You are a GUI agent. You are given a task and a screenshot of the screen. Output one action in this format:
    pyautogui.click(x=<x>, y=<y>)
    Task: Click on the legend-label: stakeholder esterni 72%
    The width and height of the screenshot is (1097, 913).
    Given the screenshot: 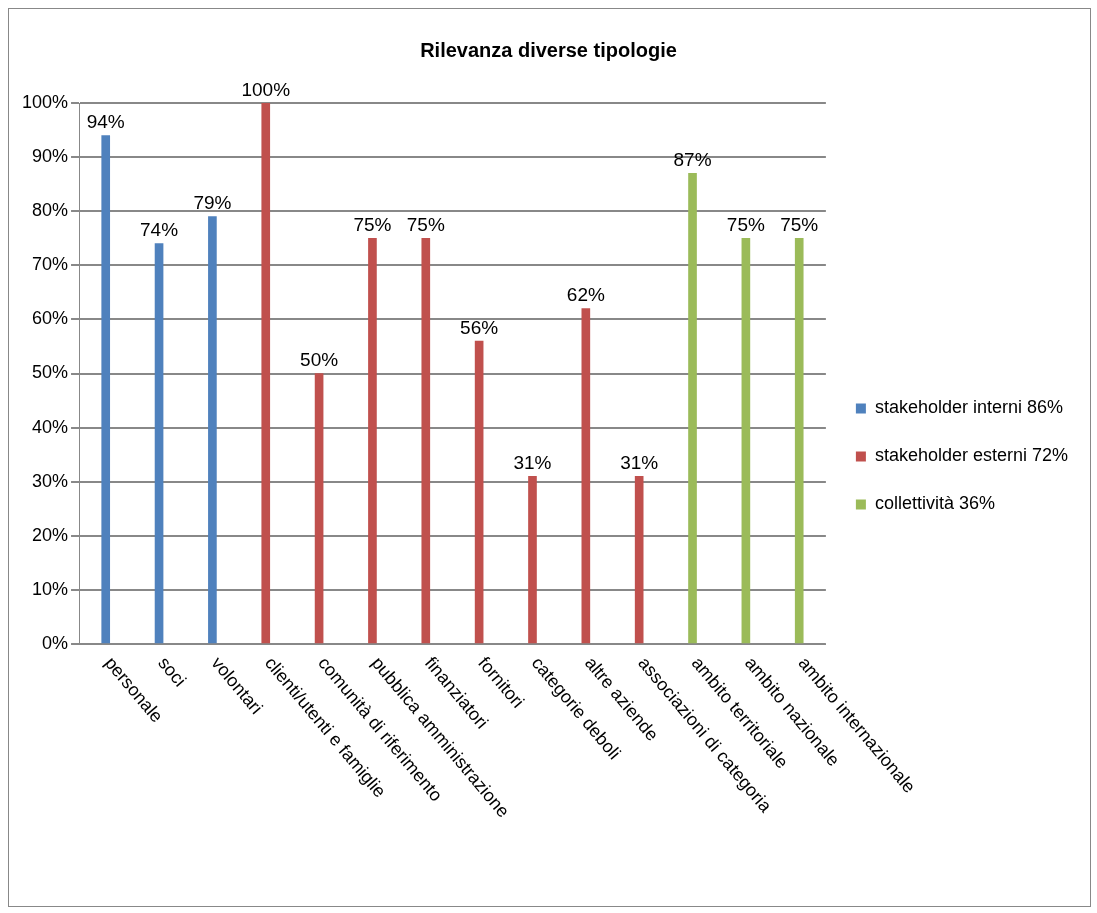 What is the action you would take?
    pyautogui.click(x=971, y=455)
    